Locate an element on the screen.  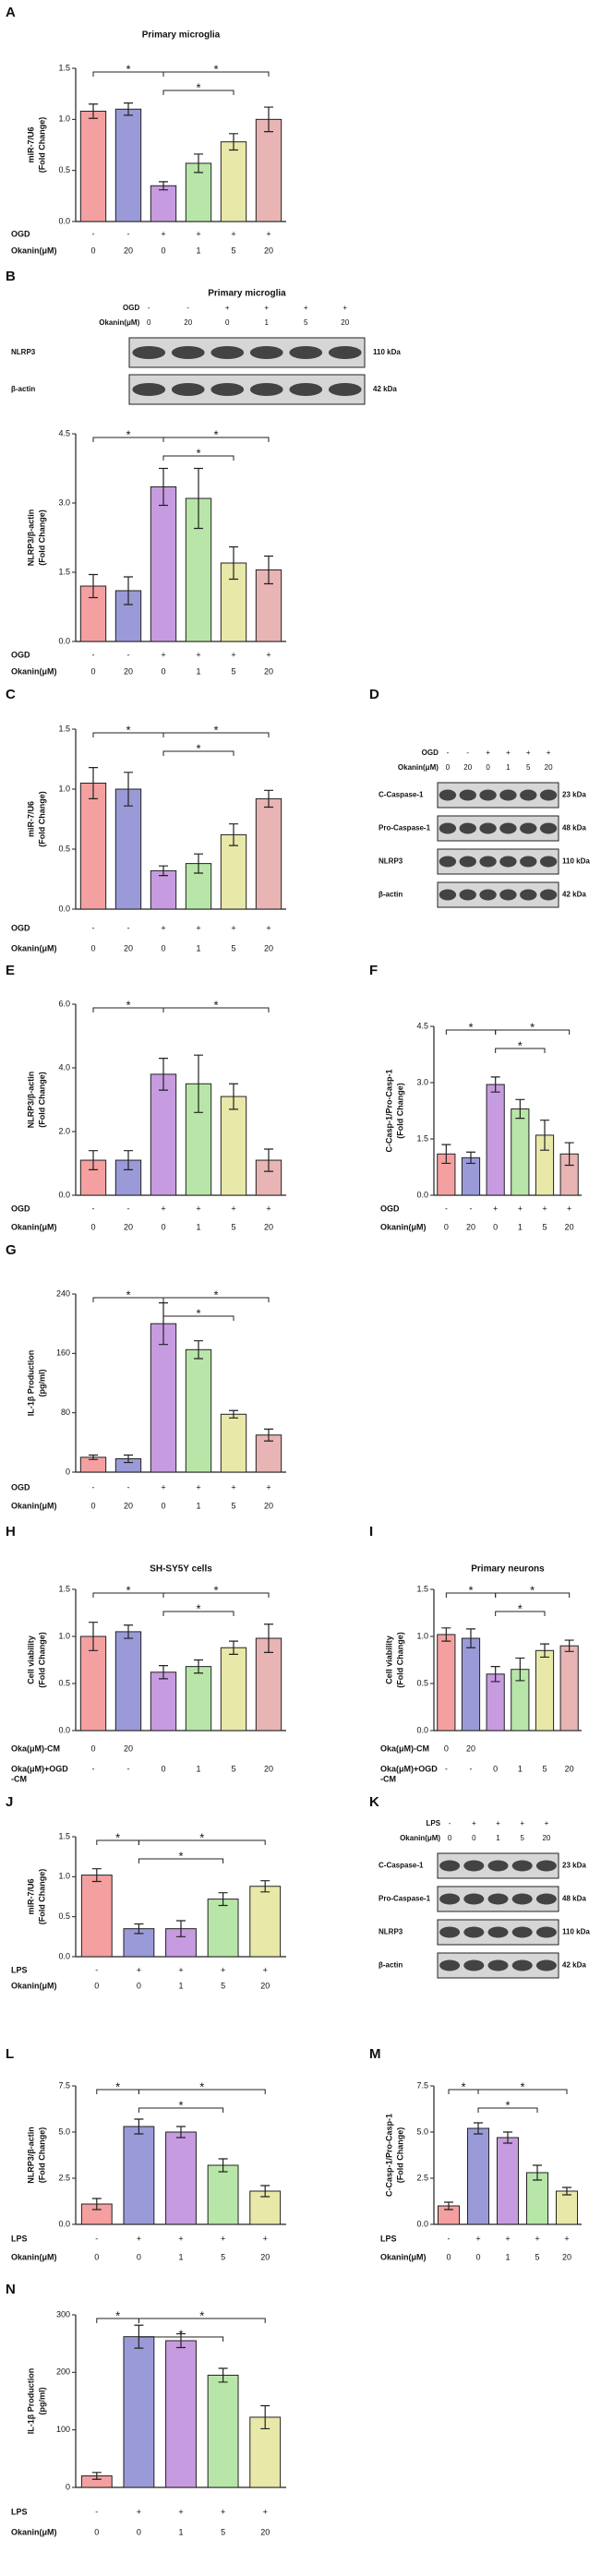
y-tick-label: 1.5 is located at coordinates (422, 1138).